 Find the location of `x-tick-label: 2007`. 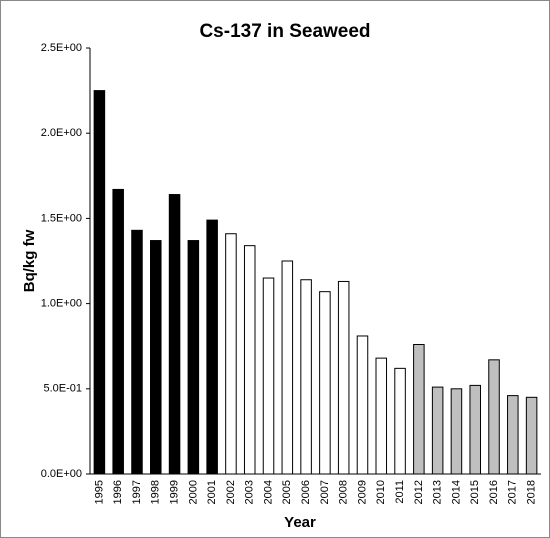

x-tick-label: 2007 is located at coordinates (325, 492).